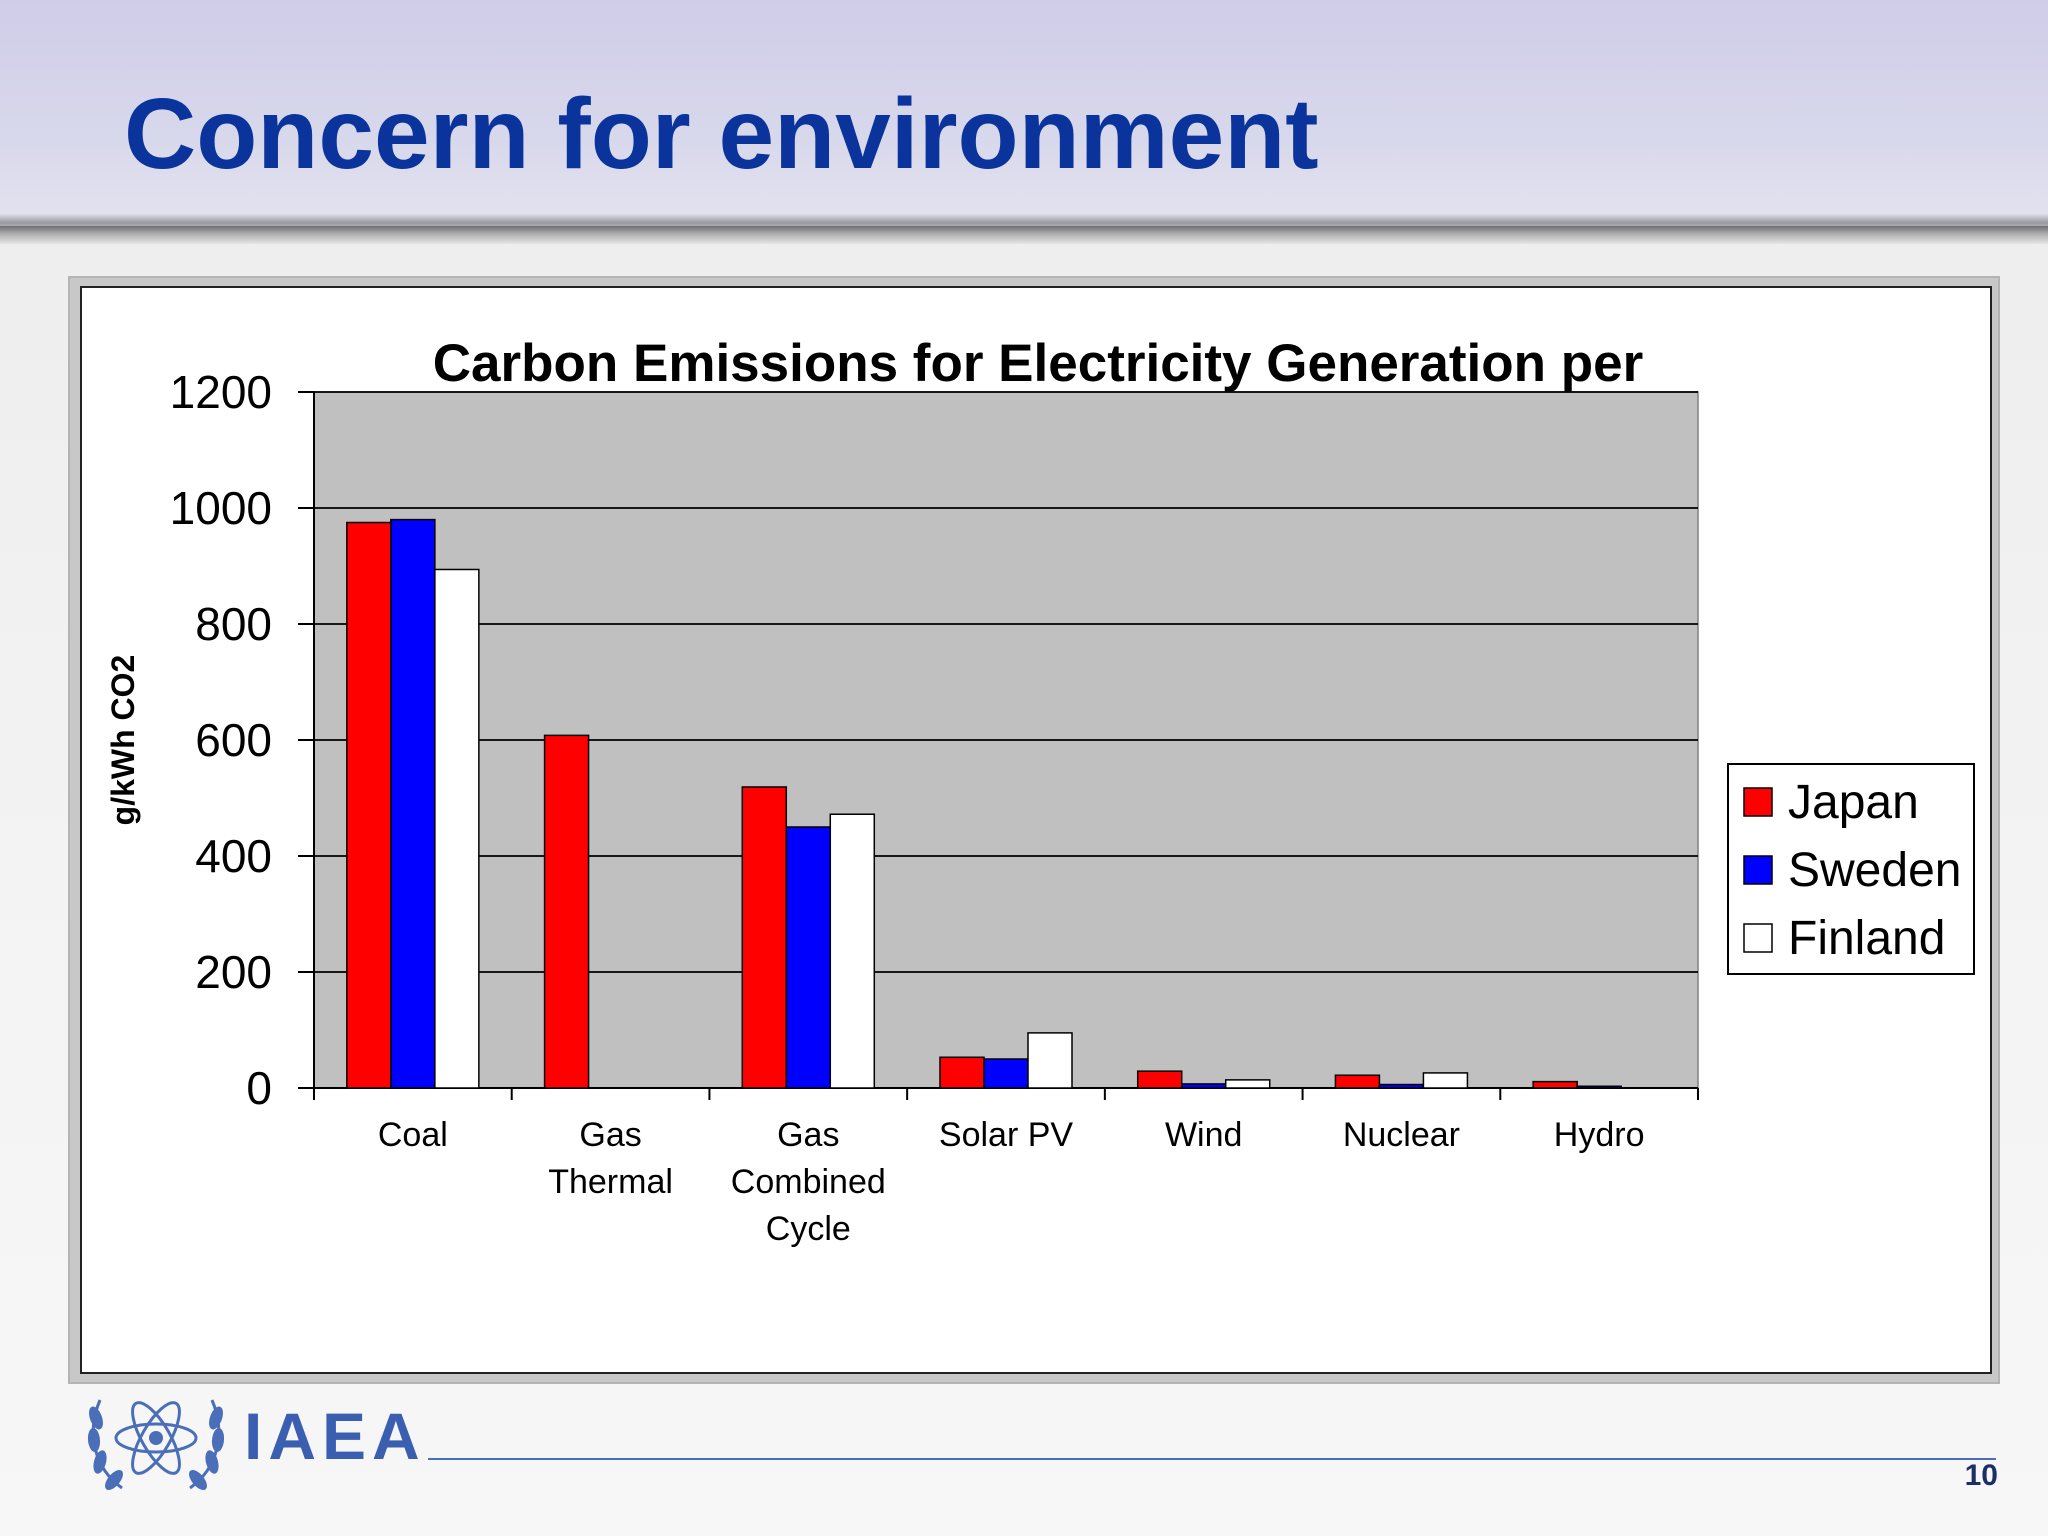 The height and width of the screenshot is (1536, 2048). What do you see at coordinates (259, 1088) in the screenshot?
I see `y-tick-label: 0` at bounding box center [259, 1088].